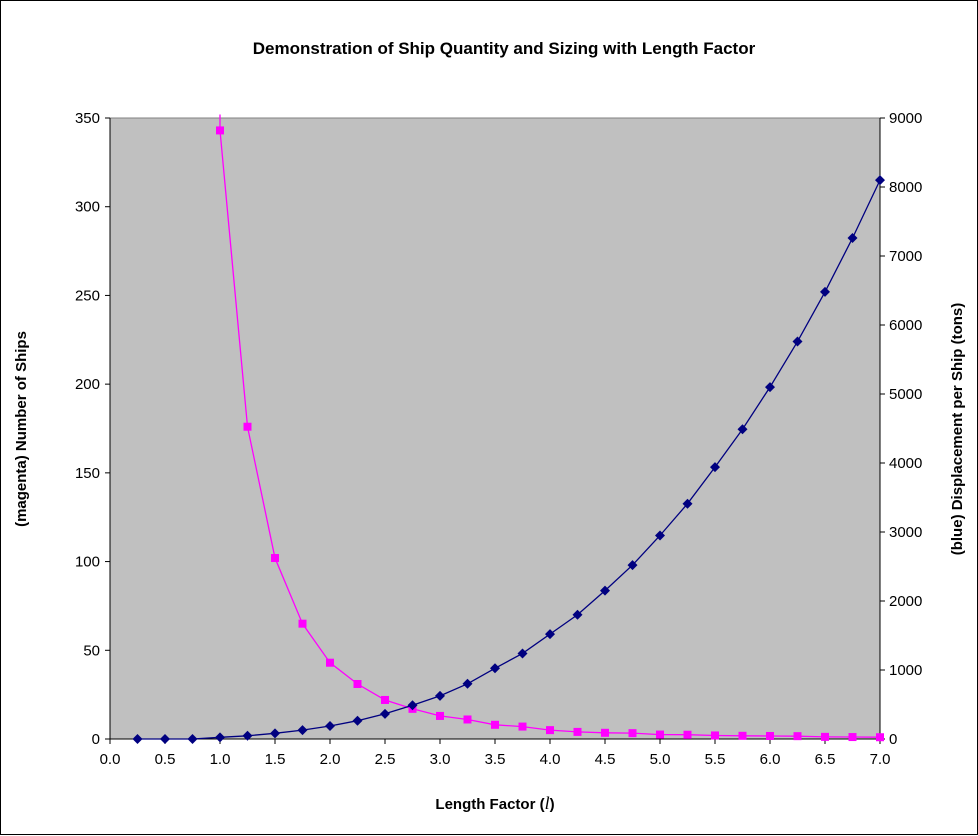  Describe the element at coordinates (905, 670) in the screenshot. I see `y-right-tick-label: 1000` at that location.